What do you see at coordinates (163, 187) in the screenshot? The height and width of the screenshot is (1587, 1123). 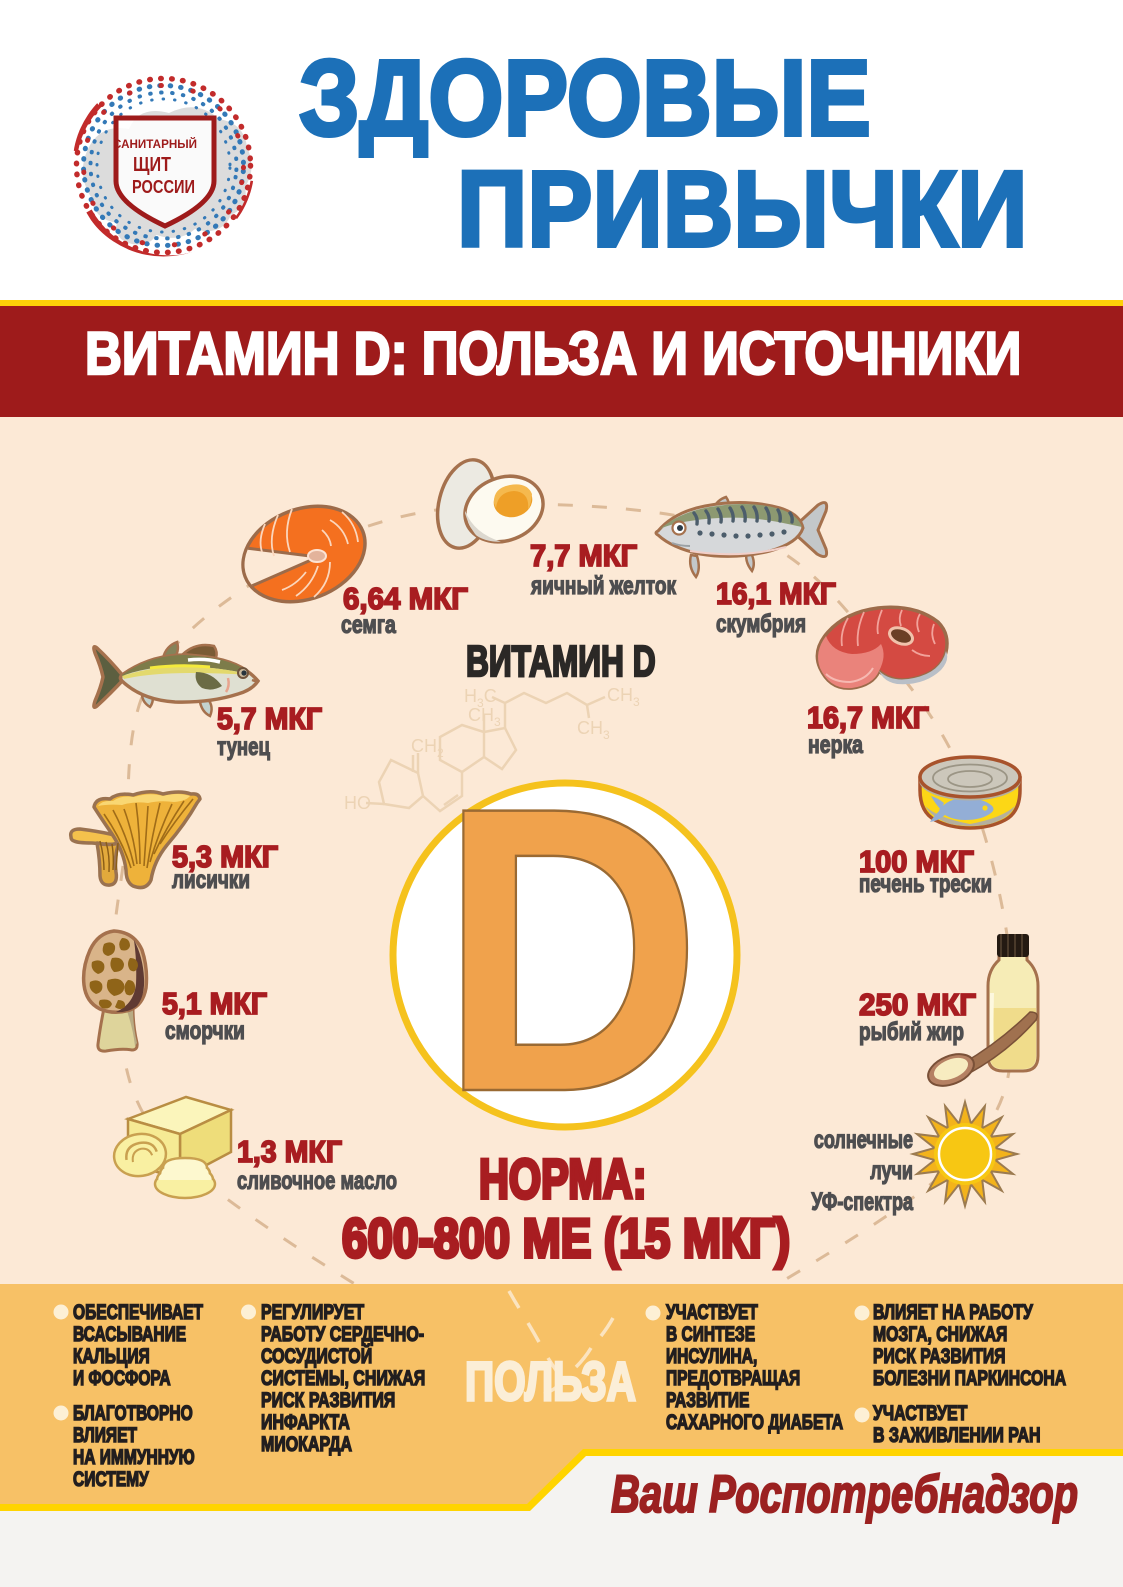 I see `svg-text: РОССИИ` at bounding box center [163, 187].